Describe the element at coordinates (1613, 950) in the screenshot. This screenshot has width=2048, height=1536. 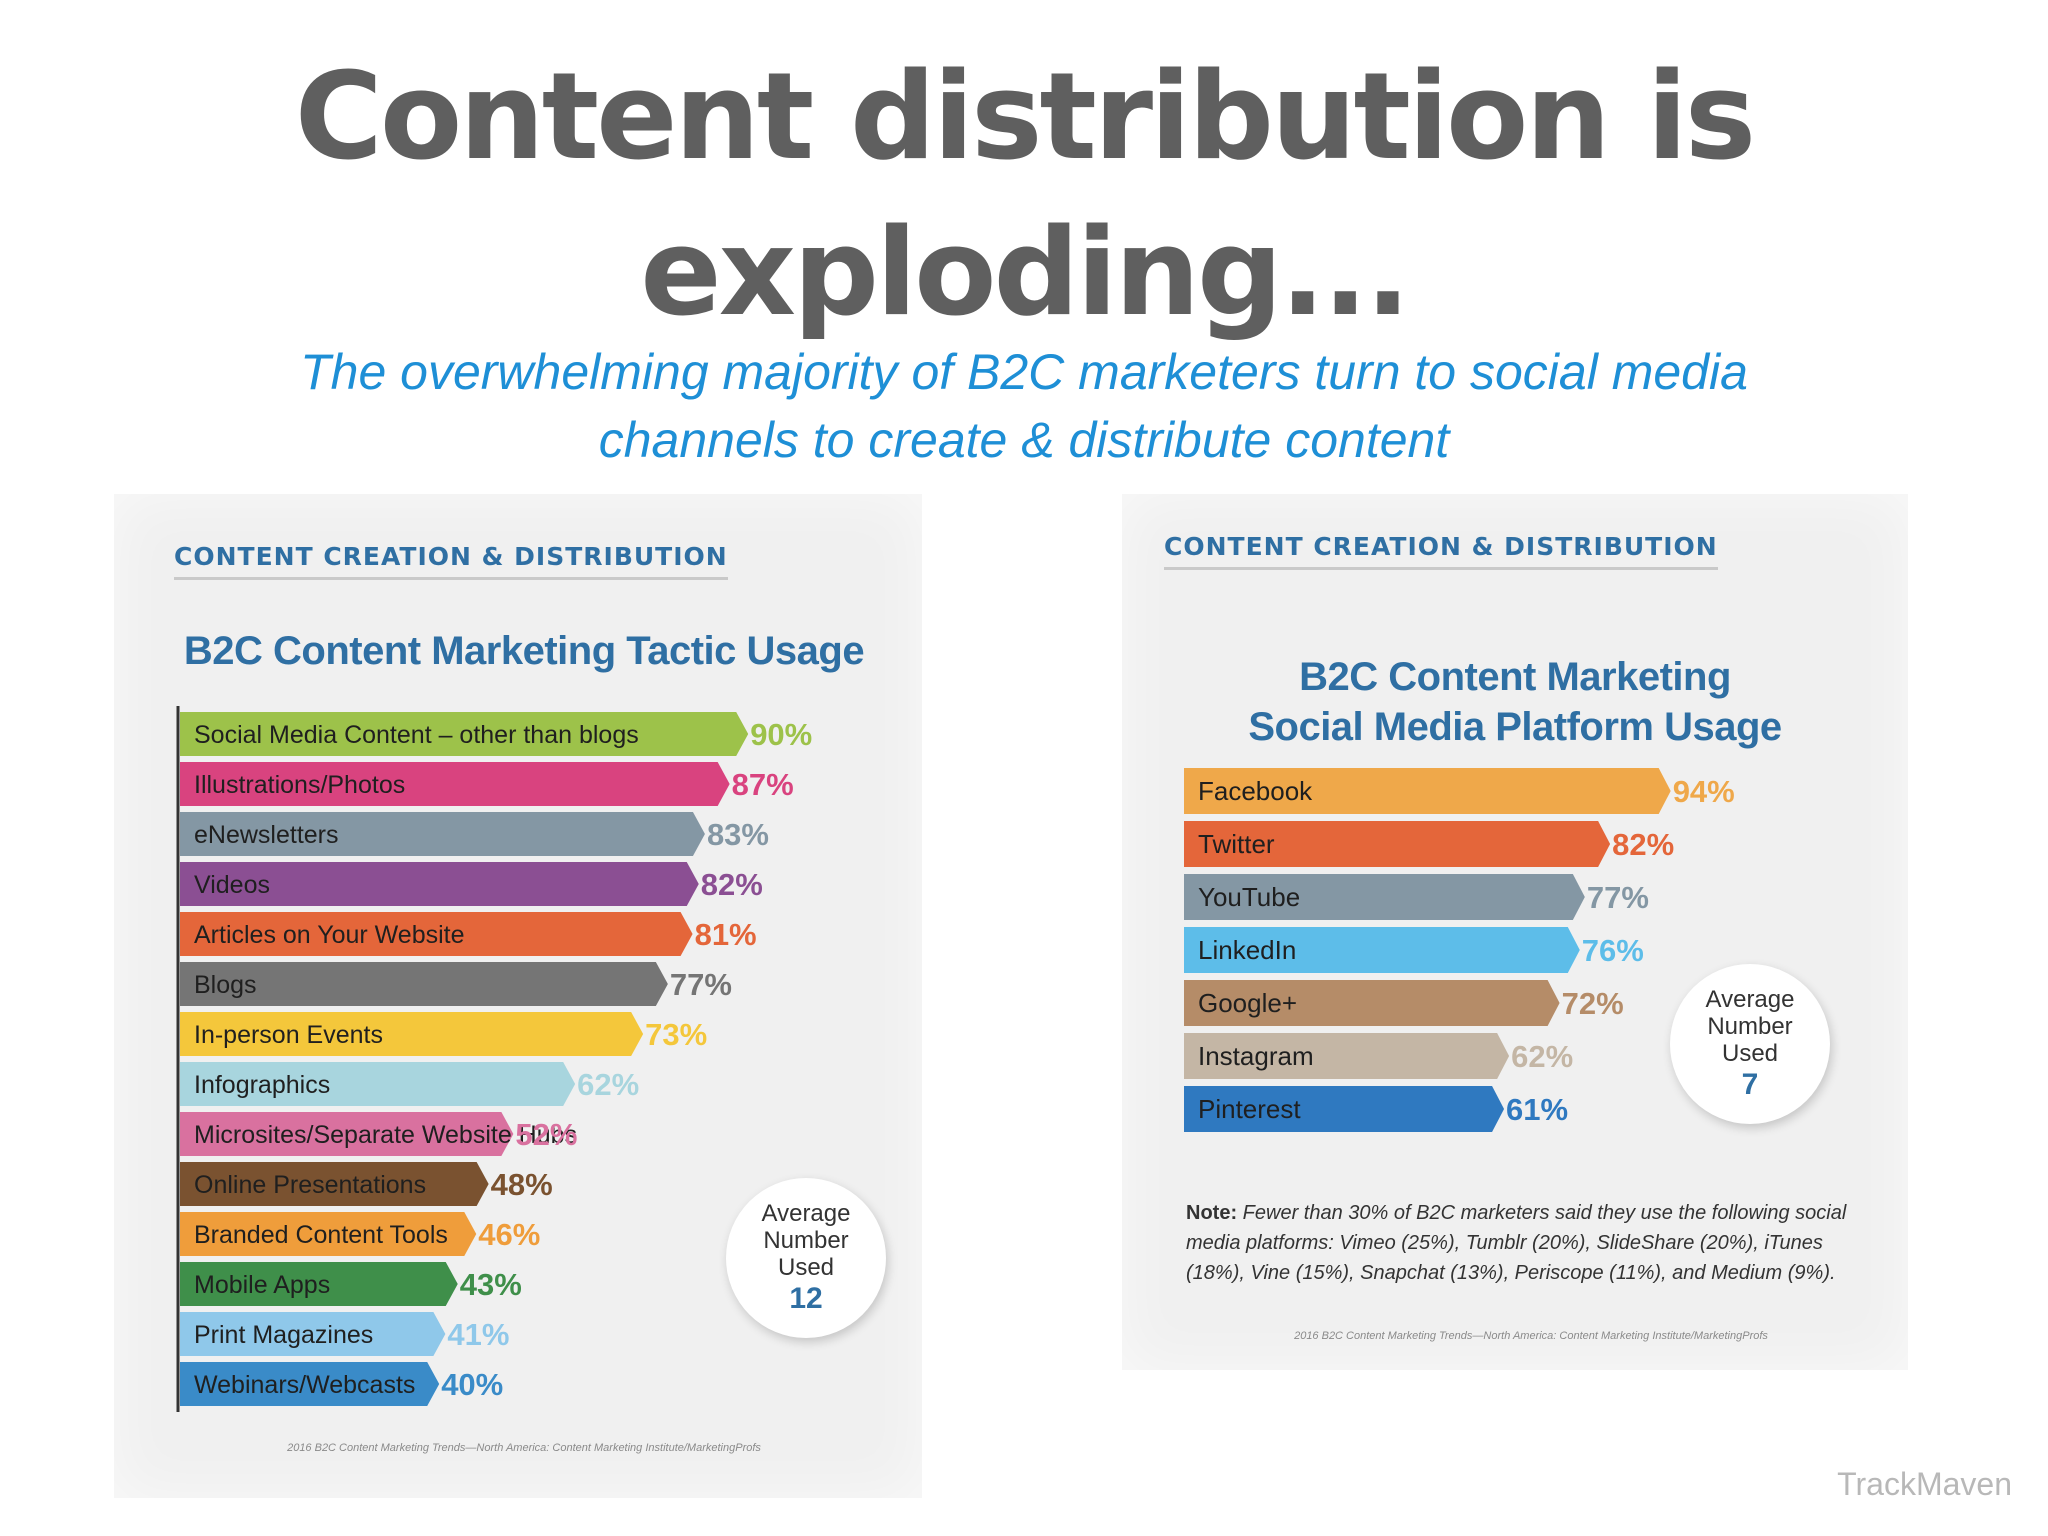
I see `bar-value-label: 76%` at that location.